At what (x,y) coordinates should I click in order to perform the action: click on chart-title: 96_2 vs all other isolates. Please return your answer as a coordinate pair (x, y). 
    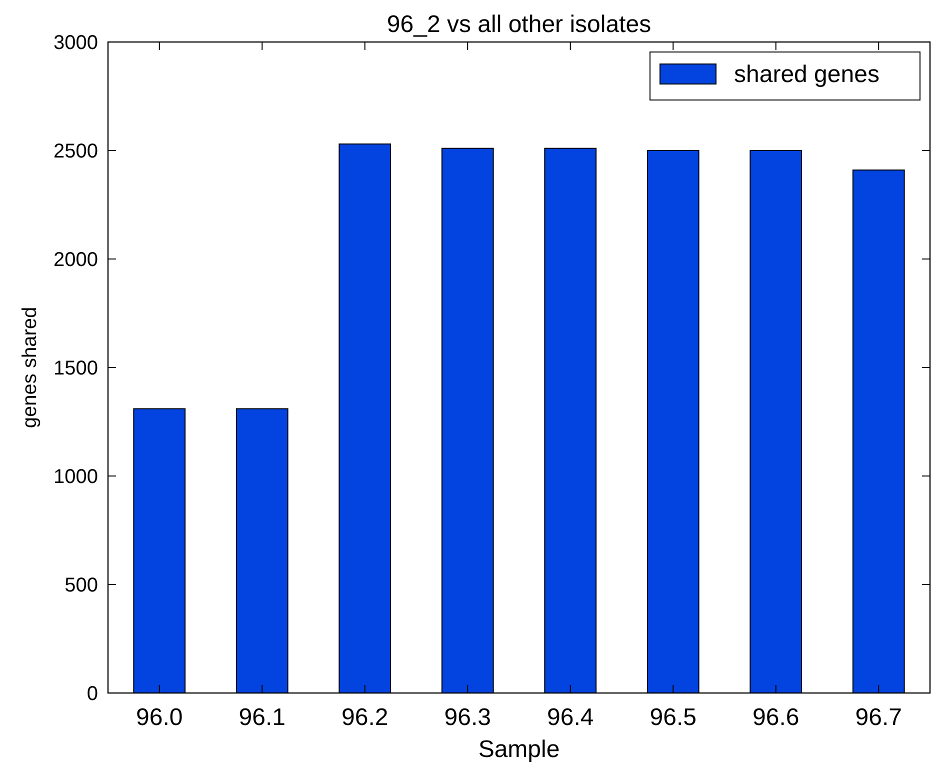
    Looking at the image, I should click on (519, 24).